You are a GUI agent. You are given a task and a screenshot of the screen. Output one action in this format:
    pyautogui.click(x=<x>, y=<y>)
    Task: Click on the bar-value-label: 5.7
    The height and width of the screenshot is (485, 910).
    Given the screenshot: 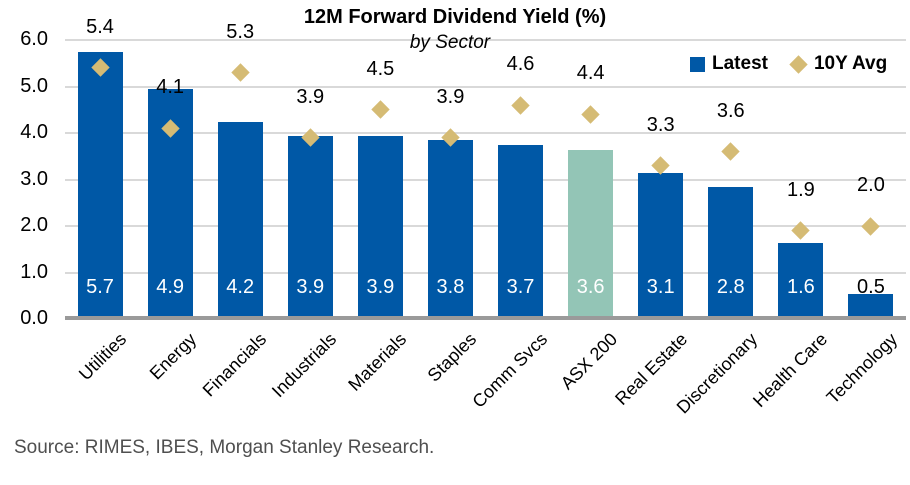 What is the action you would take?
    pyautogui.click(x=100, y=287)
    